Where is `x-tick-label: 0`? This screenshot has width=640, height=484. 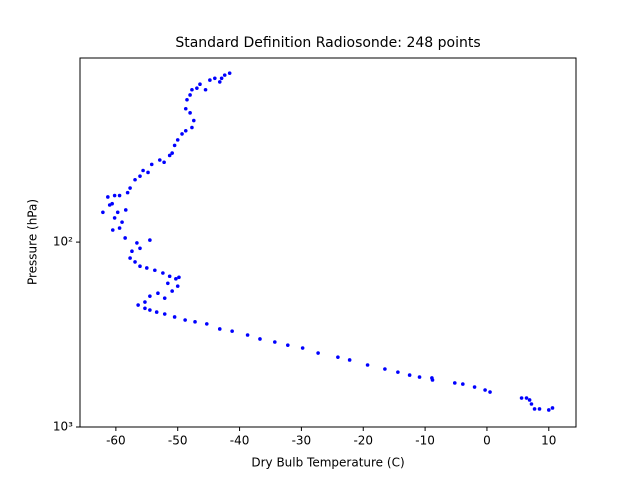 x-tick-label: 0 is located at coordinates (487, 441).